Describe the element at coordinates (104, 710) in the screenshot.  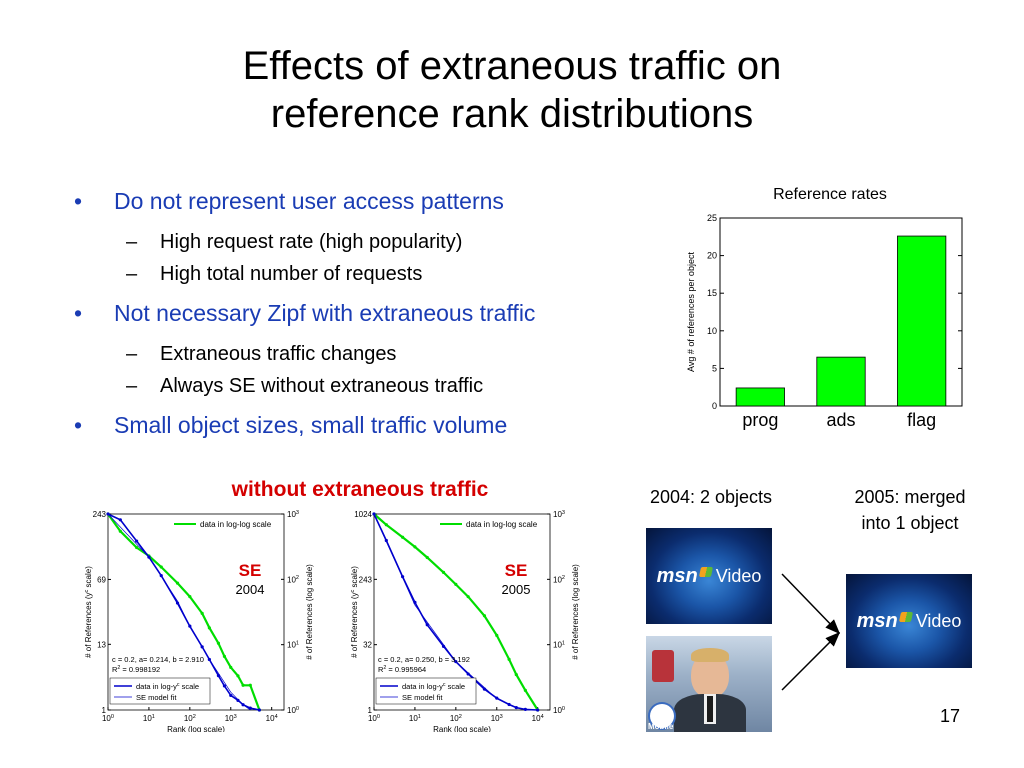
I see `left-tick-label: 1` at that location.